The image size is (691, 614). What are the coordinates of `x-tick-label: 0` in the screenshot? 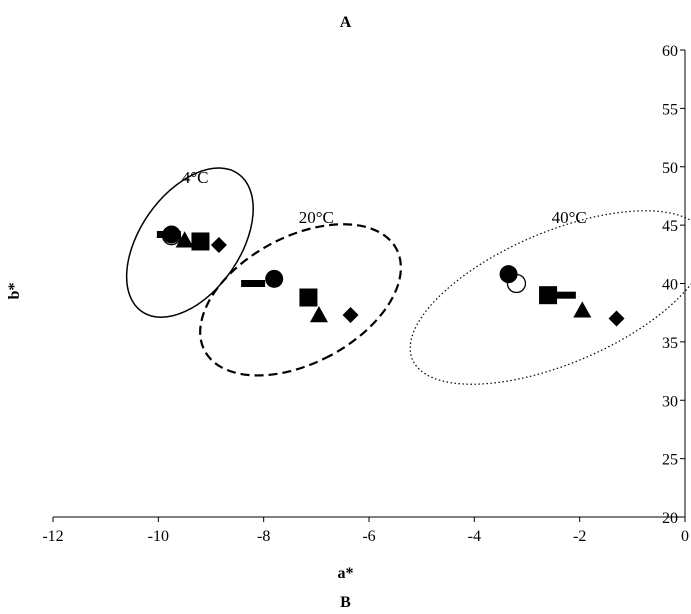 It's located at (685, 536).